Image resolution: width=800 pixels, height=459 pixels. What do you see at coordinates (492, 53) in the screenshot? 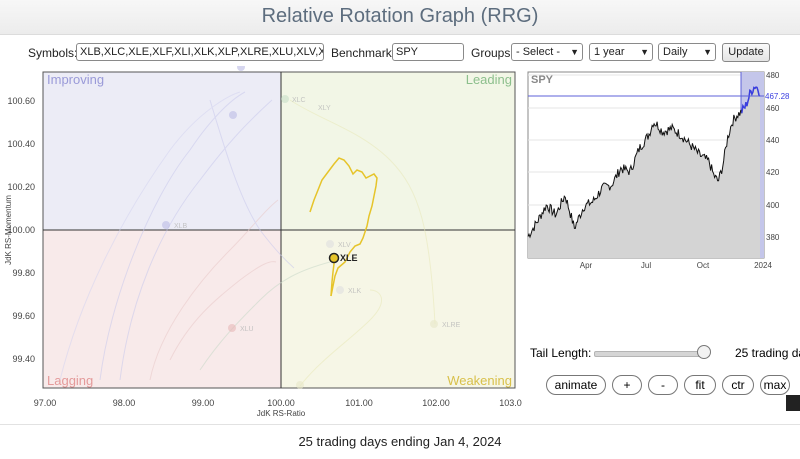
I see `groups-label: Groups:` at bounding box center [492, 53].